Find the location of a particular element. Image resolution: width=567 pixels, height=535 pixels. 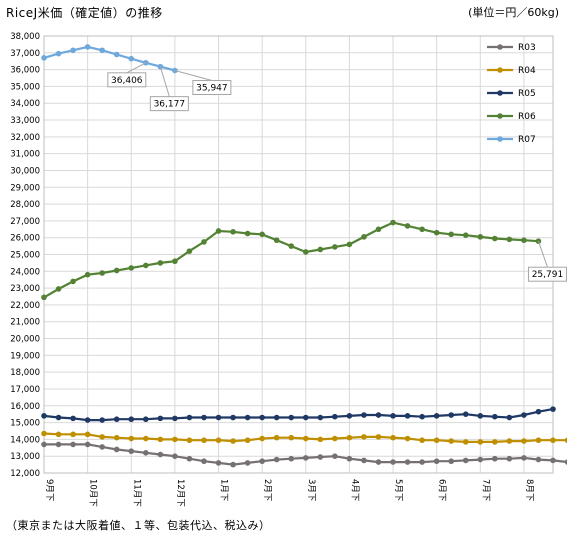

y-tick-label: 24,000 is located at coordinates (25, 272).